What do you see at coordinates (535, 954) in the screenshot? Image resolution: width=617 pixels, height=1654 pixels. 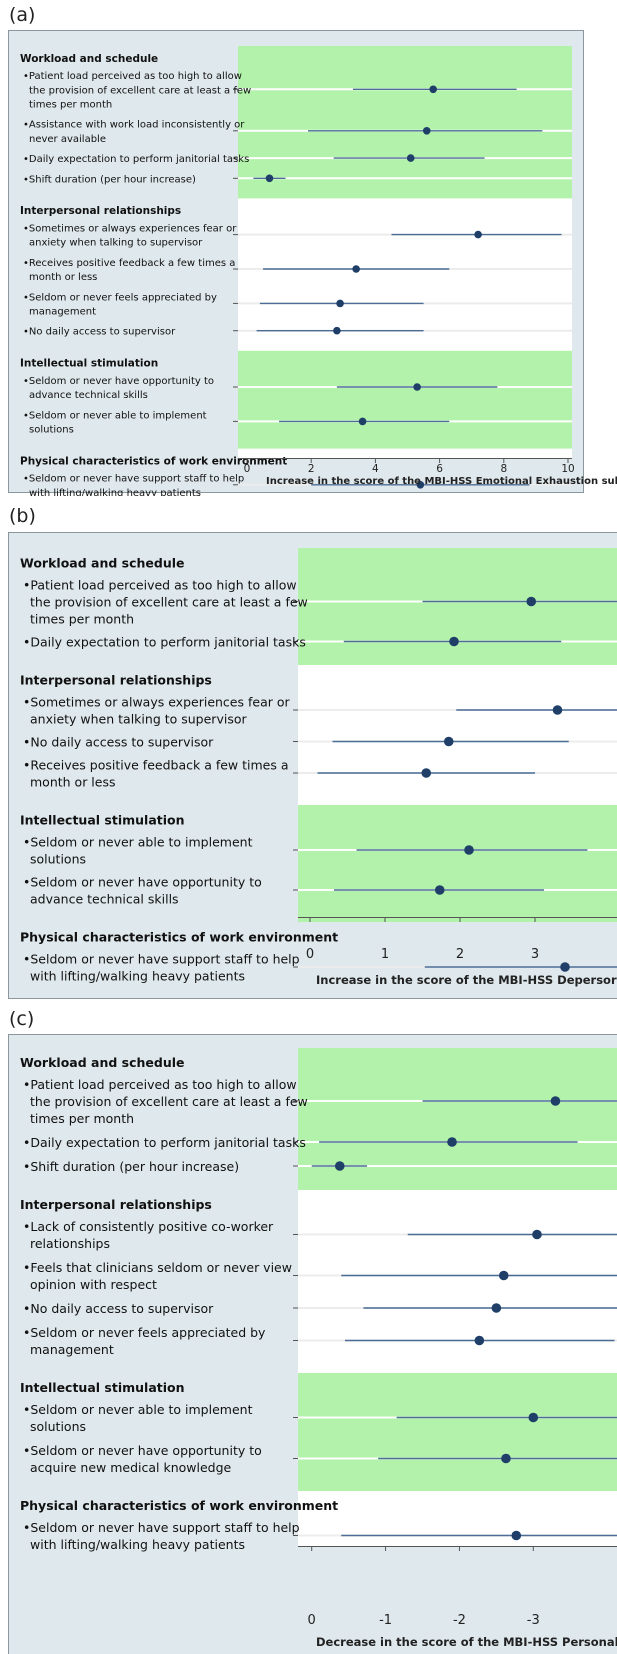 I see `x-tick-label: 3` at bounding box center [535, 954].